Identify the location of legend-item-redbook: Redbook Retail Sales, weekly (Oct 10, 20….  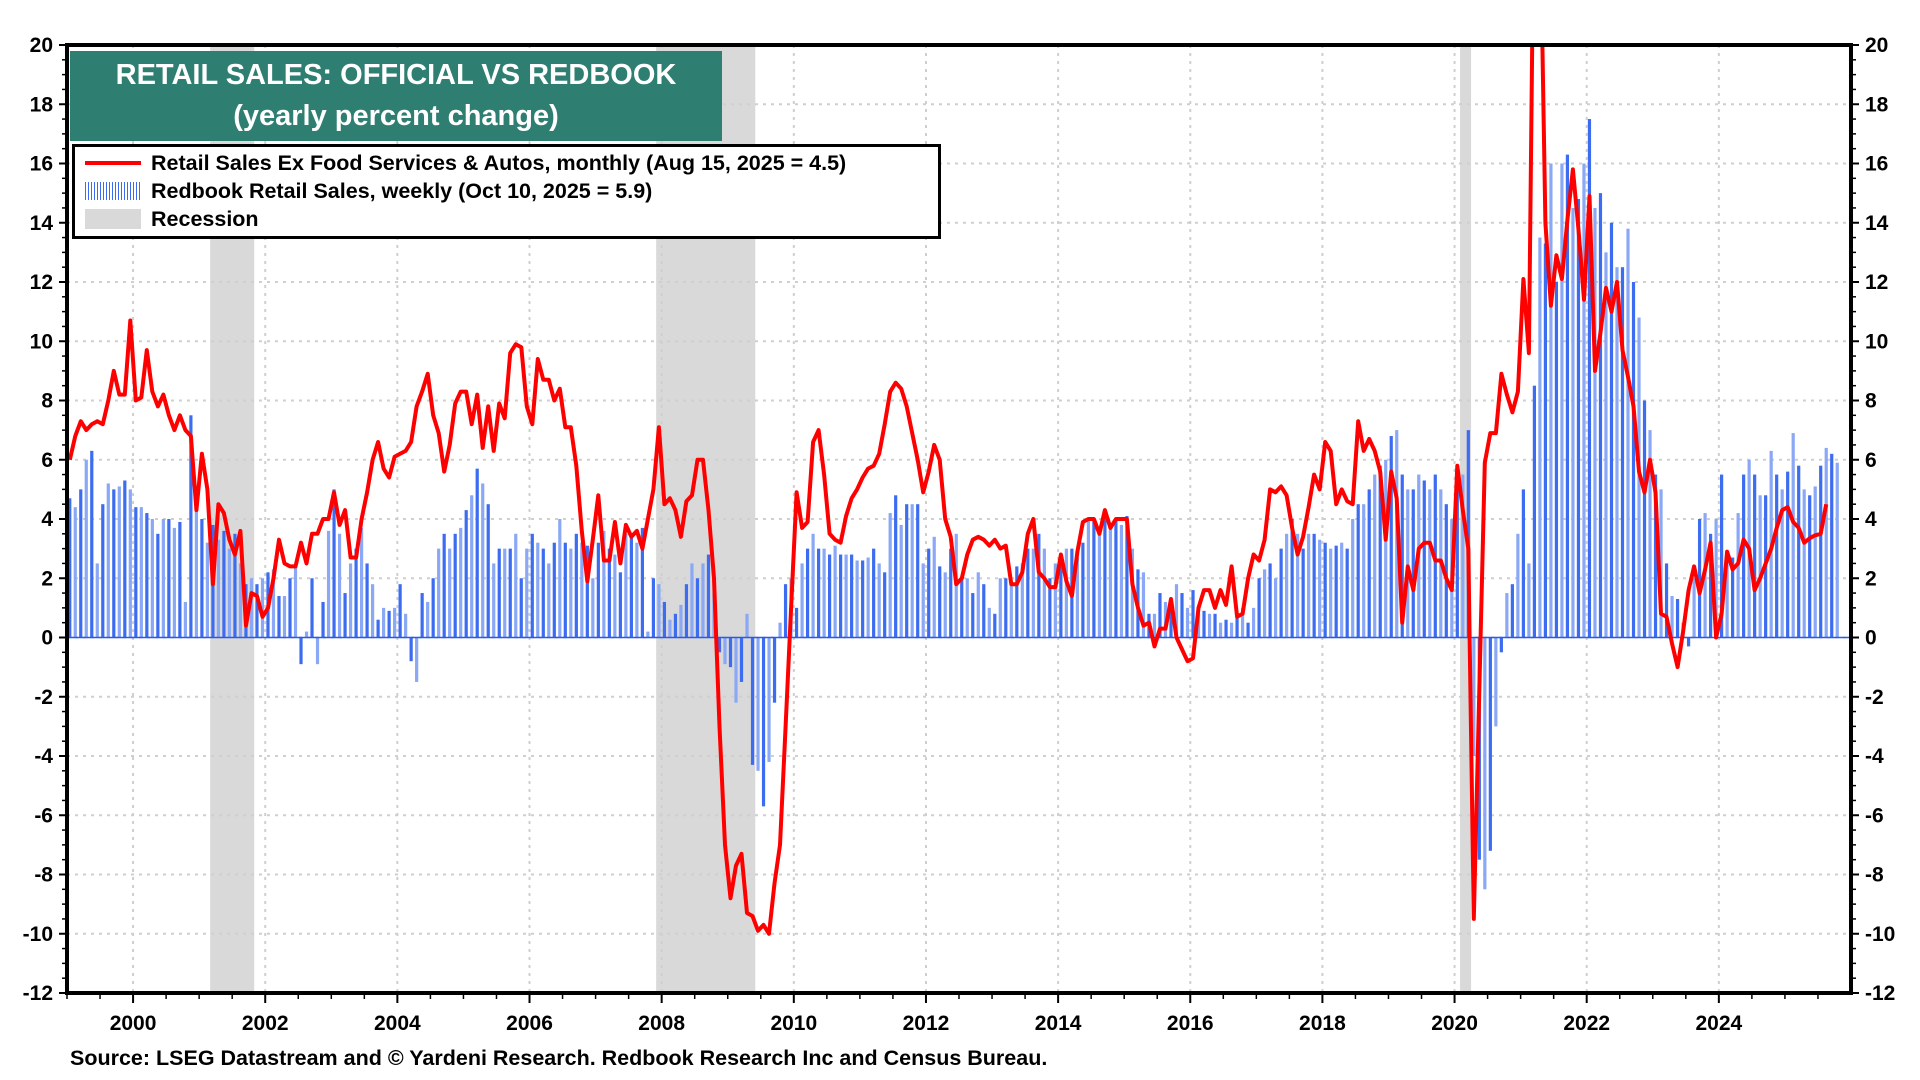
(368, 191).